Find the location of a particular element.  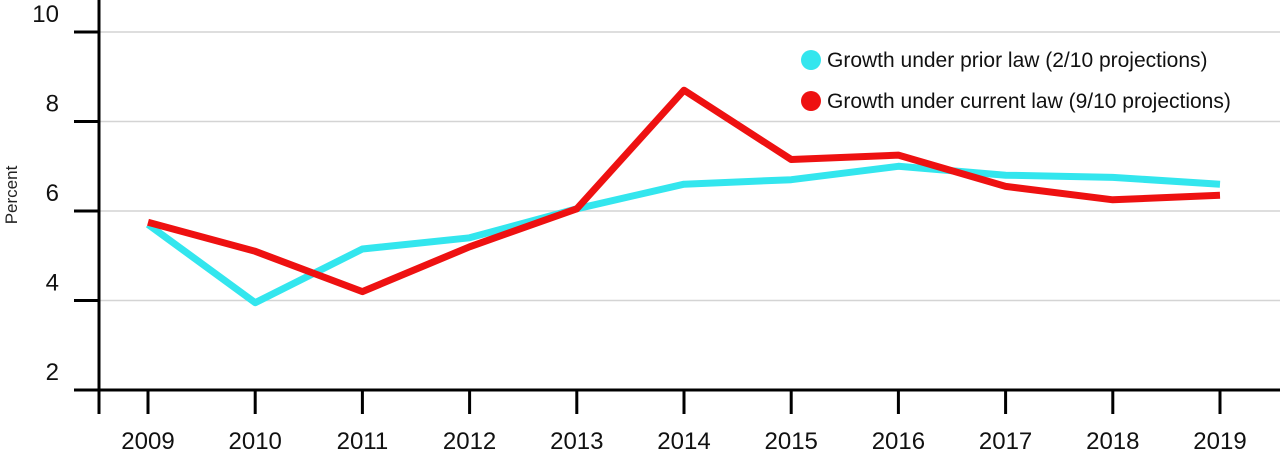

y-axis-title: Percent is located at coordinates (11, 194).